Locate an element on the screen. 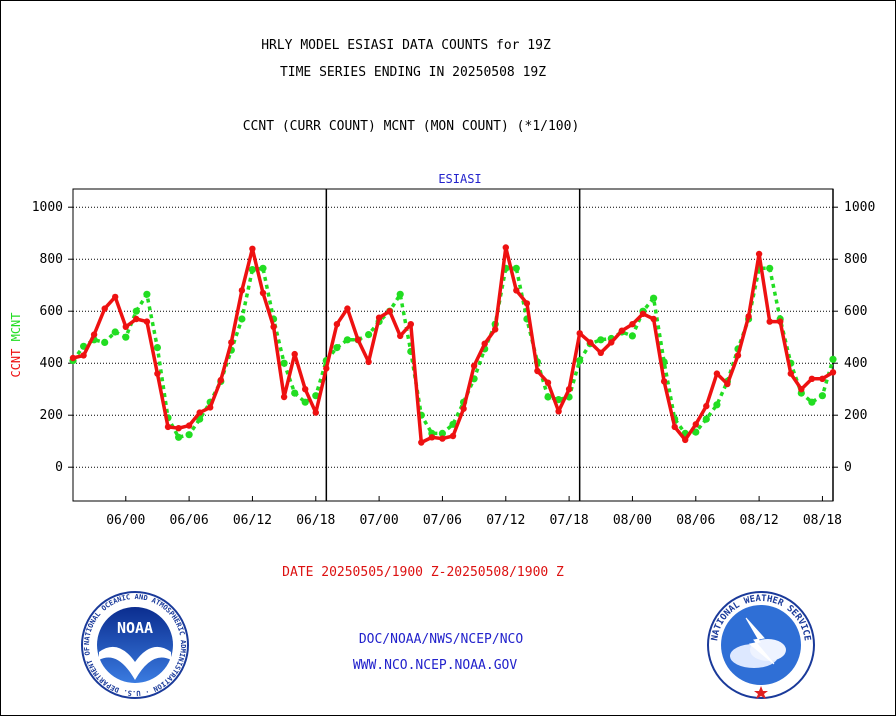 Image resolution: width=896 pixels, height=716 pixels. xtick-label-06-00: 06/00 is located at coordinates (125, 520).